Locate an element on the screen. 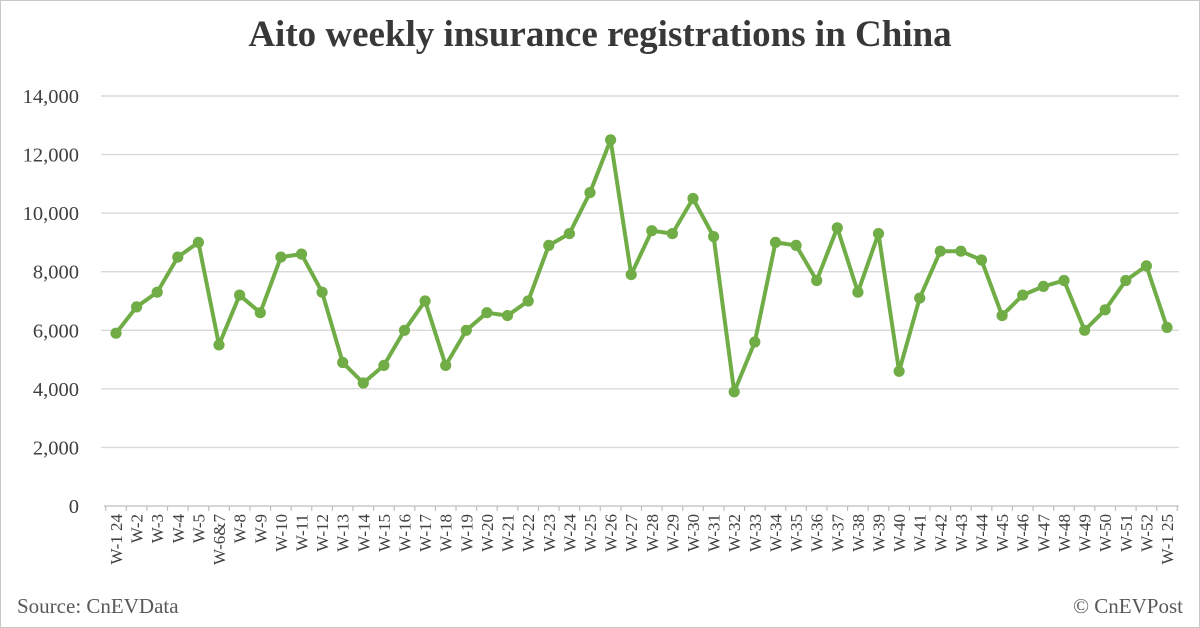 The width and height of the screenshot is (1200, 628). x-tick-label: W-28 is located at coordinates (652, 533).